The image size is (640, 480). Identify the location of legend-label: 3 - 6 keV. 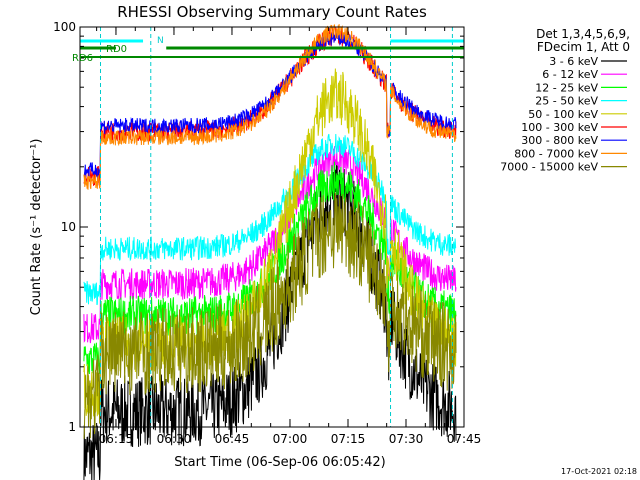
(573, 61).